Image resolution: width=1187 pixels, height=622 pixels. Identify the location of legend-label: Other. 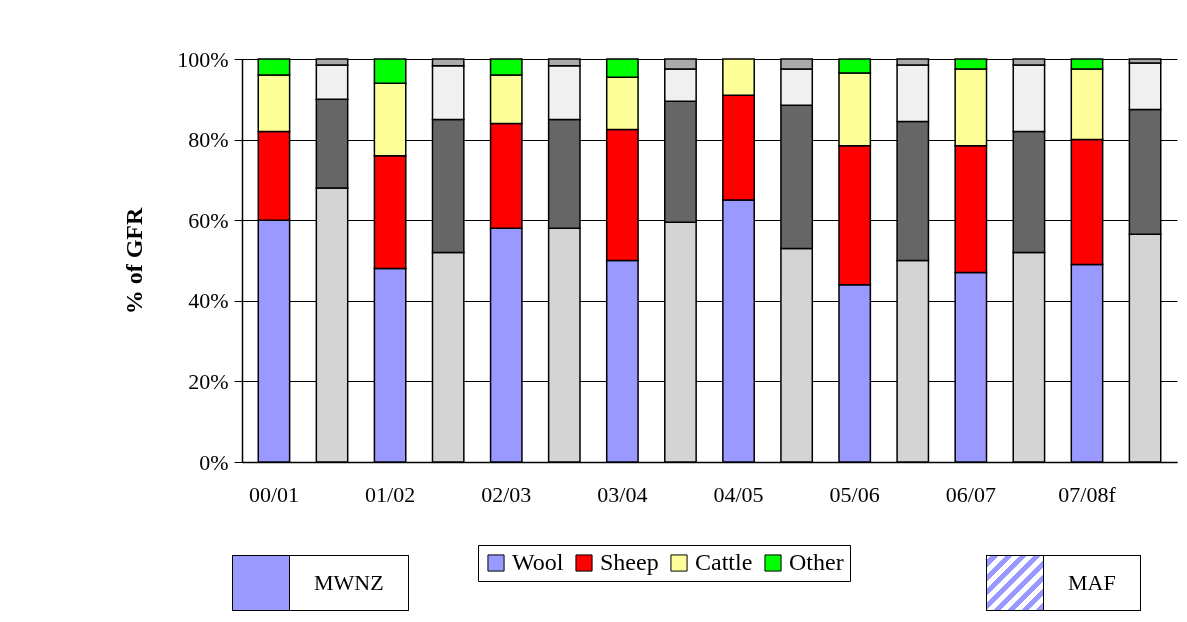
(816, 562).